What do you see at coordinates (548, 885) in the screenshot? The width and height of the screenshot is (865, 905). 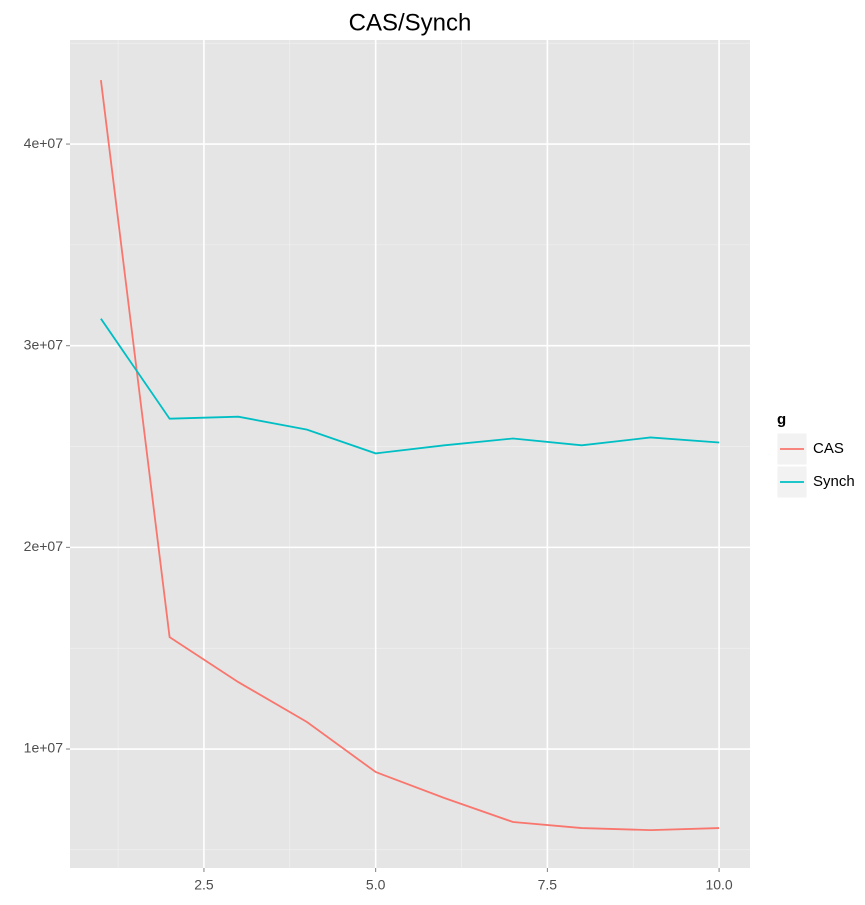 I see `x-tick-label: 7.5` at bounding box center [548, 885].